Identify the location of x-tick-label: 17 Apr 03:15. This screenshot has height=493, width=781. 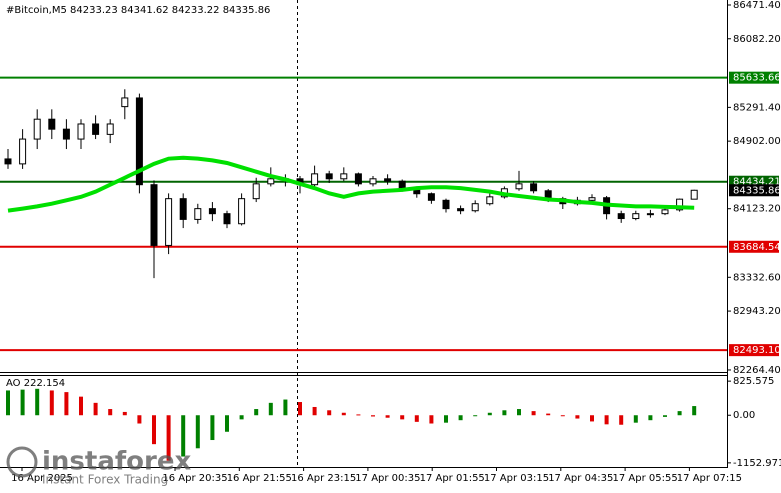
(516, 478).